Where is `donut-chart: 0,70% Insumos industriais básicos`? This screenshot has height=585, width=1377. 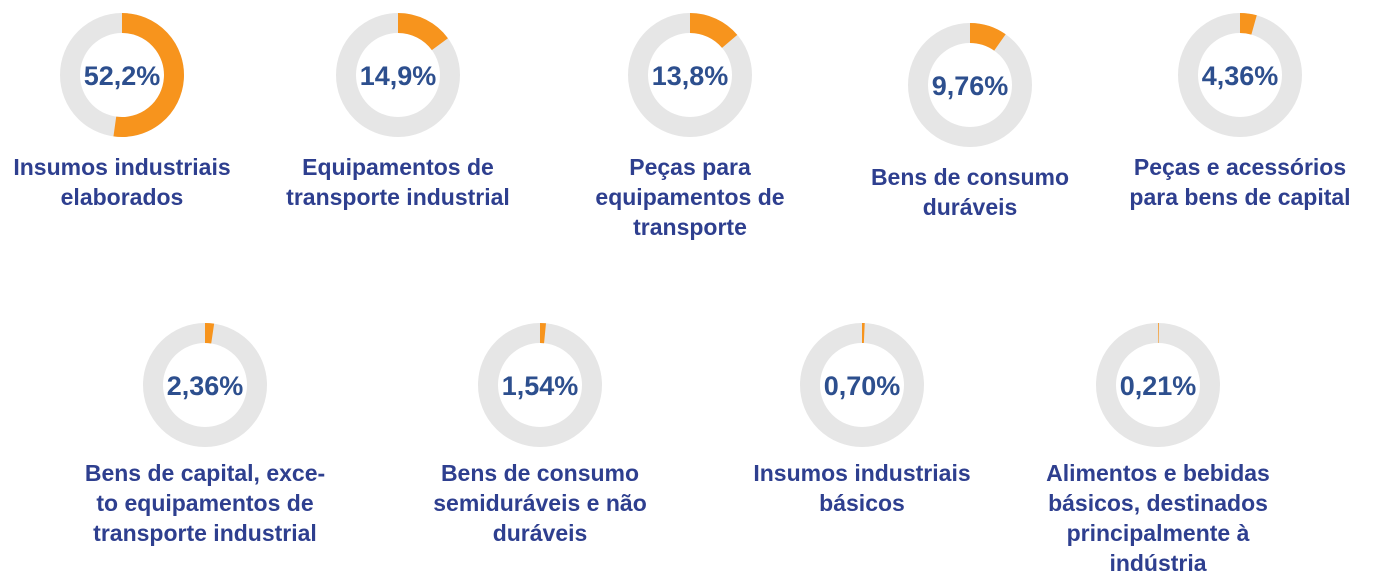
donut-chart: 0,70% Insumos industriais básicos is located at coordinates (862, 414).